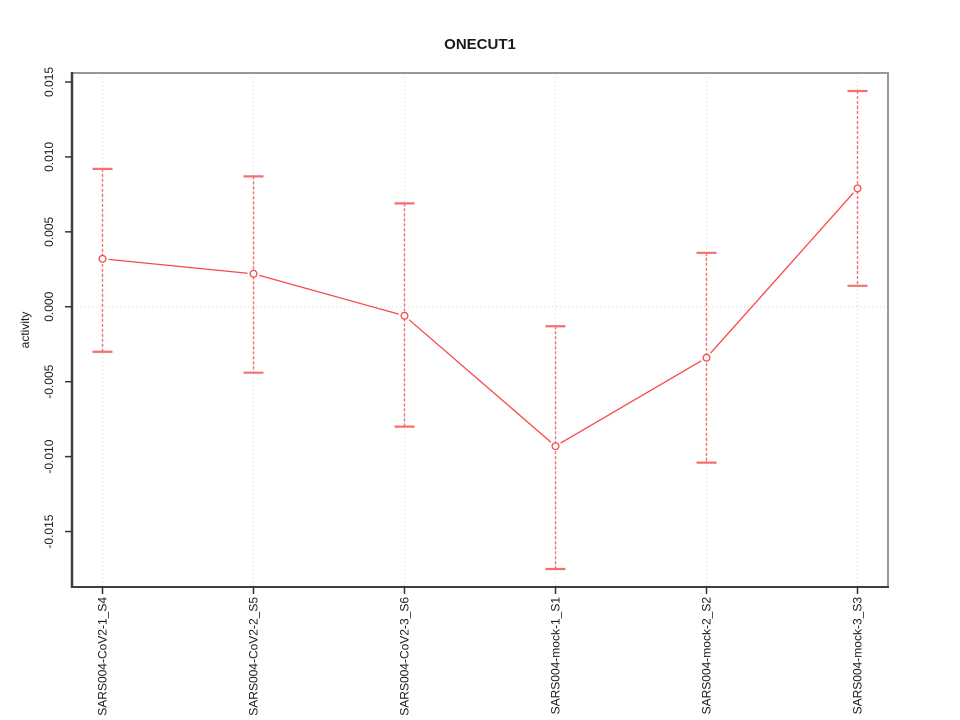  Describe the element at coordinates (49, 232) in the screenshot. I see `y-tick-label: 0.005` at that location.